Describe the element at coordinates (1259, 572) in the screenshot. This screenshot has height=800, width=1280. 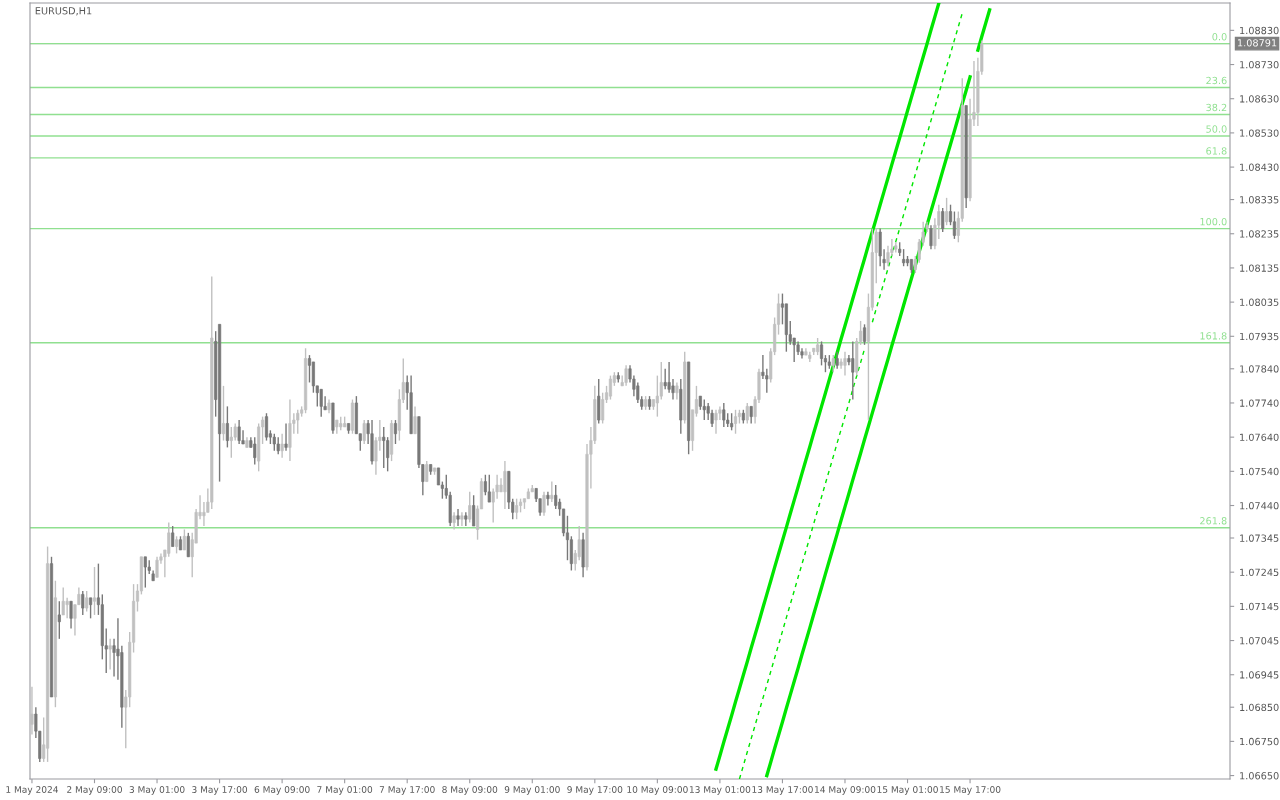
I see `y-tick-label: 1.07245` at that location.